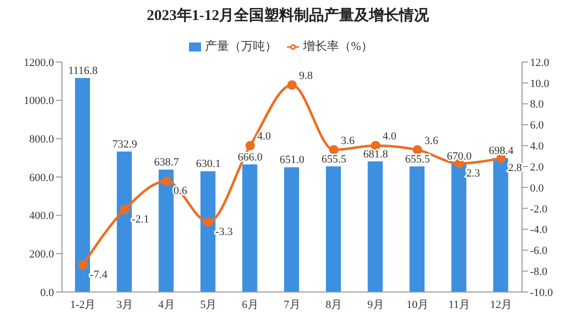  What do you see at coordinates (539, 272) in the screenshot?
I see `y2-tick-label: -8.0` at bounding box center [539, 272].